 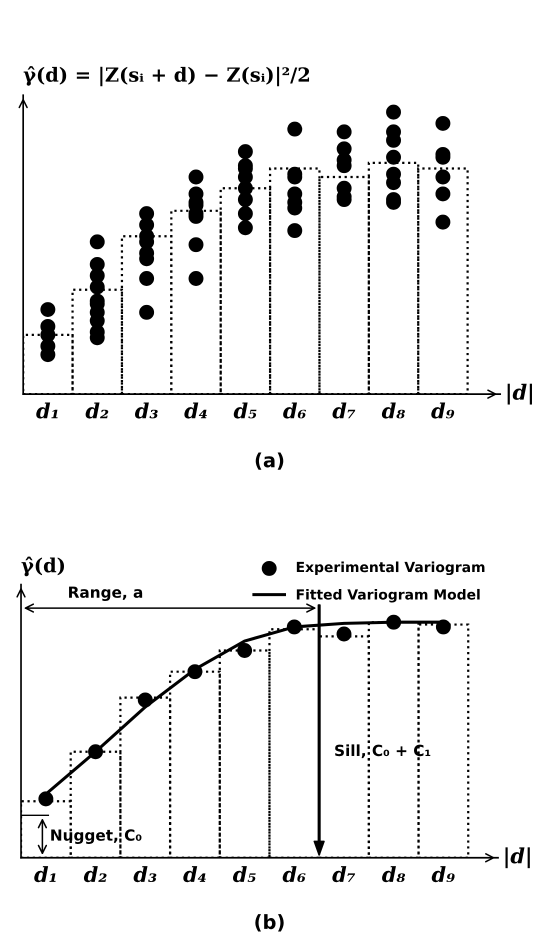 I want to click on annotation: Nugget, C₀, so click(x=96, y=836).